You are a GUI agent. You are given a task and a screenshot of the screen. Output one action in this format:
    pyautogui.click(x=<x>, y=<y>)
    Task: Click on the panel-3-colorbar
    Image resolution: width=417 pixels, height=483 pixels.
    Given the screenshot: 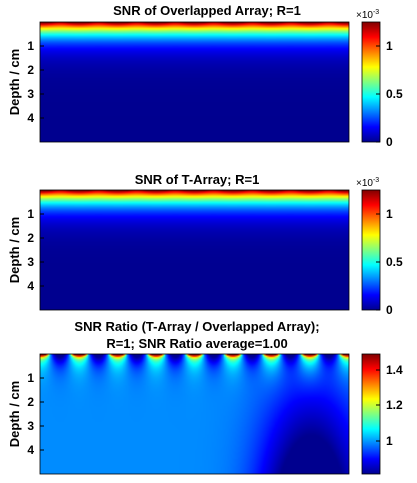 What is the action you would take?
    pyautogui.click(x=371, y=414)
    